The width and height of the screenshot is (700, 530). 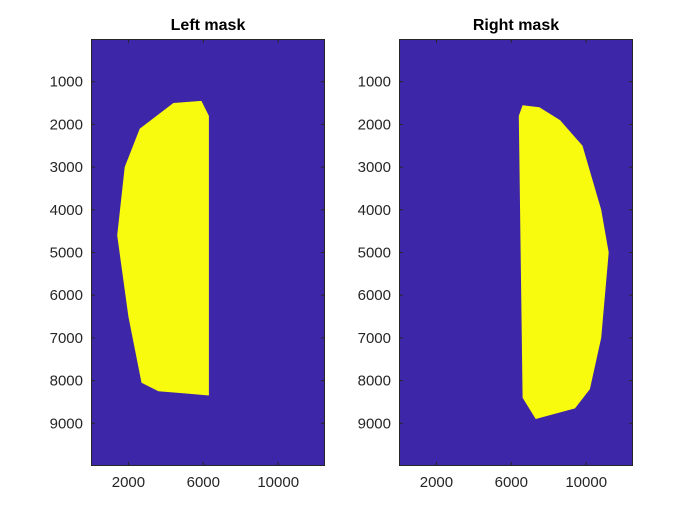 I want to click on y-tick-label-2: 7000, so click(x=374, y=338).